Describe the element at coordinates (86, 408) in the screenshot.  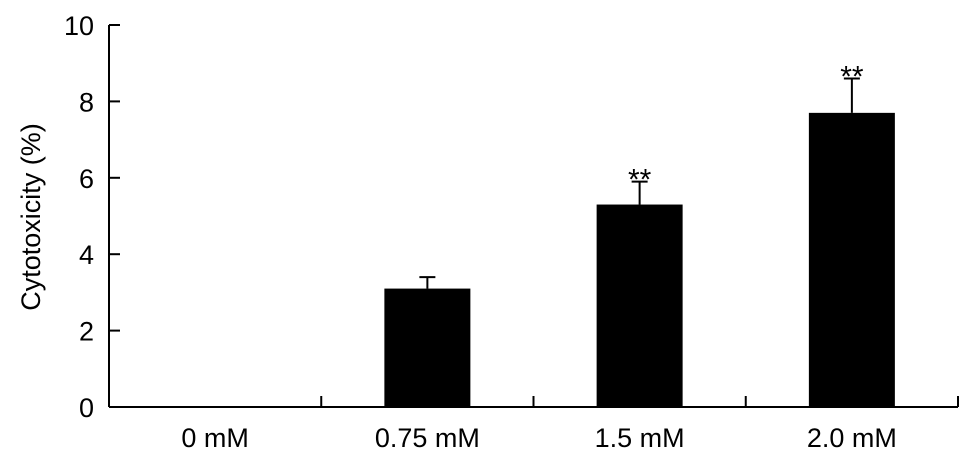
I see `y-tick-label: 0` at that location.